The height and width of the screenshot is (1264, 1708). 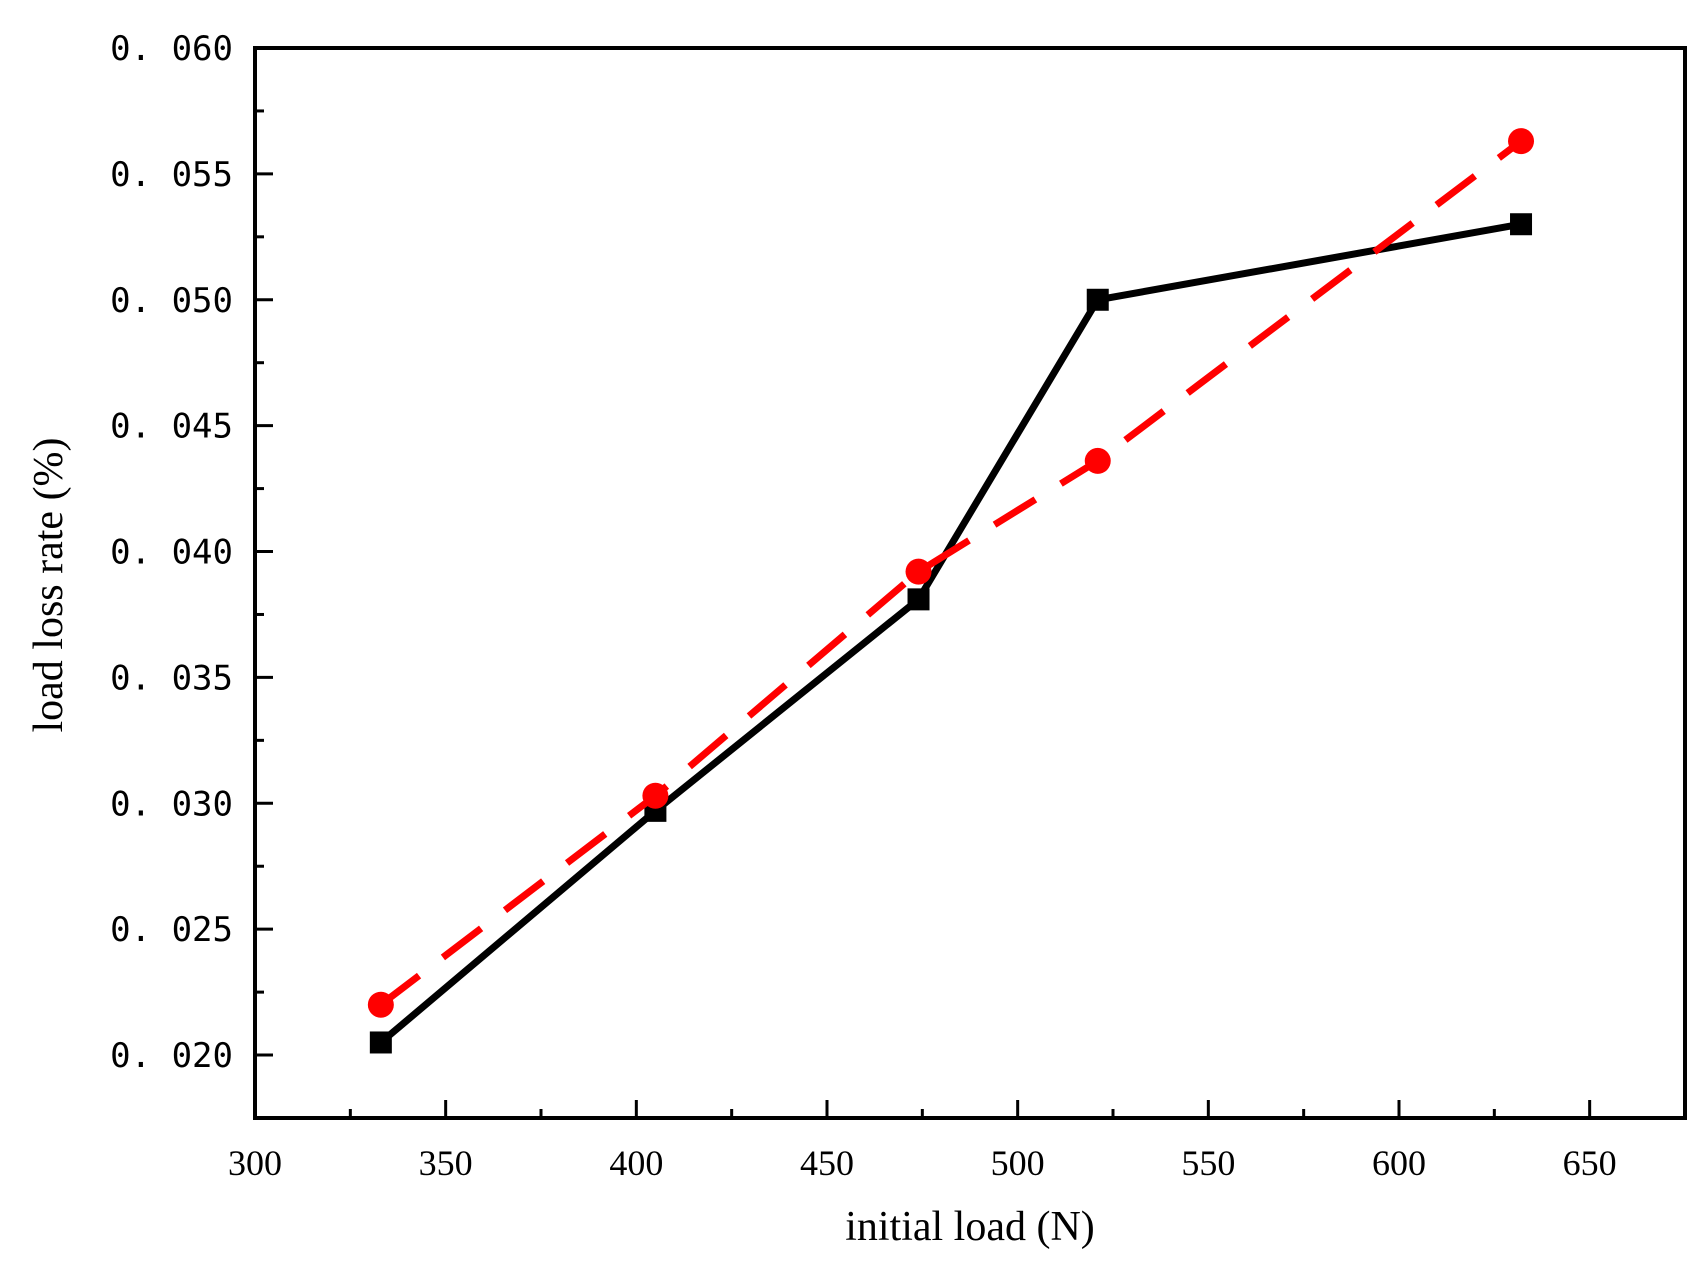 What do you see at coordinates (171, 301) in the screenshot?
I see `y-tick-label: 0. 050` at bounding box center [171, 301].